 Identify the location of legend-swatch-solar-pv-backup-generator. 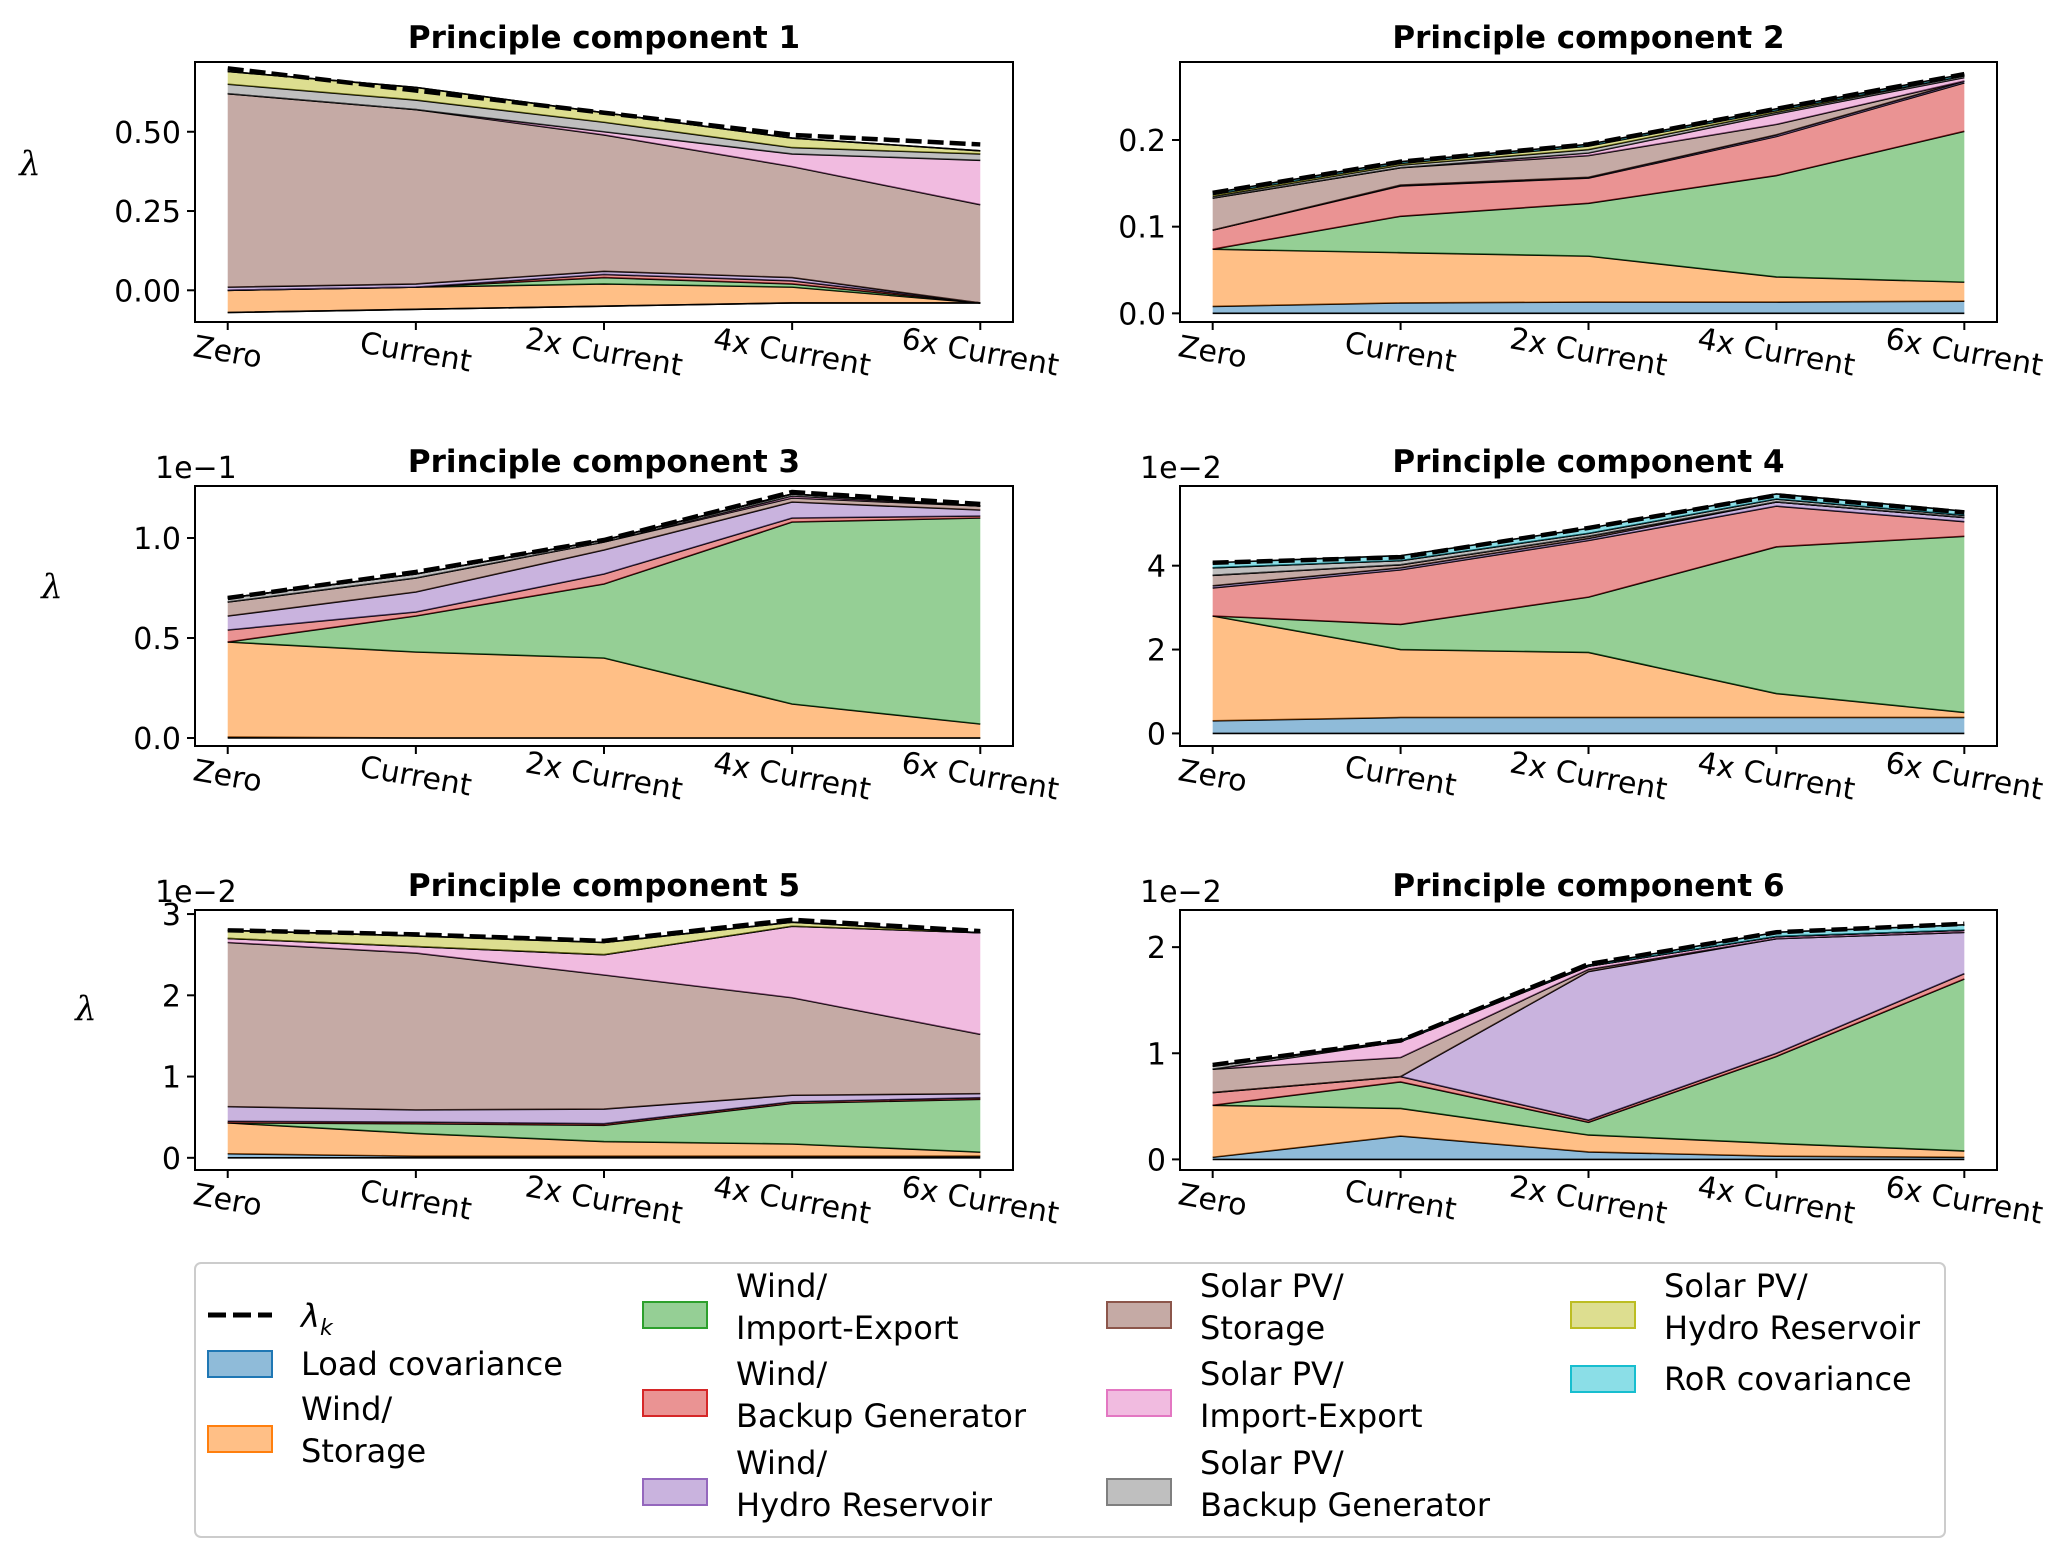
(1139, 1492).